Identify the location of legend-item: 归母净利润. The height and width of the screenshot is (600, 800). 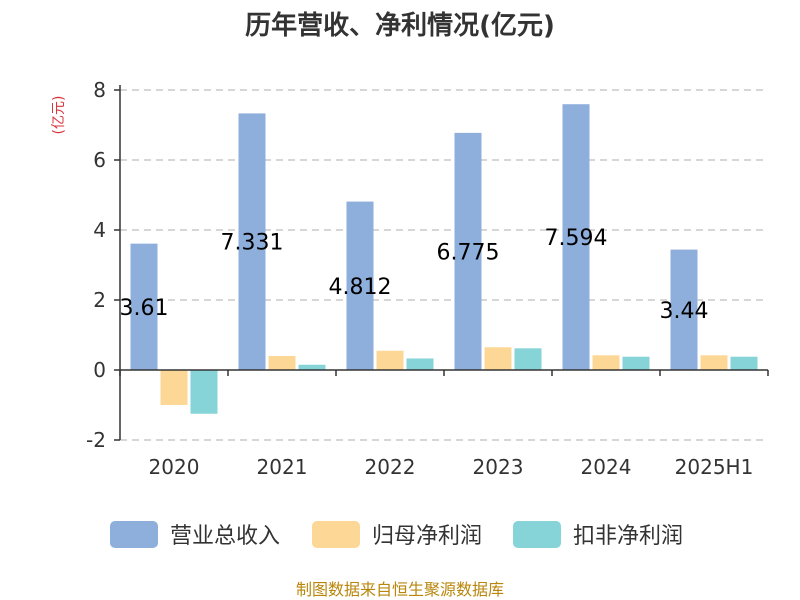
(397, 535).